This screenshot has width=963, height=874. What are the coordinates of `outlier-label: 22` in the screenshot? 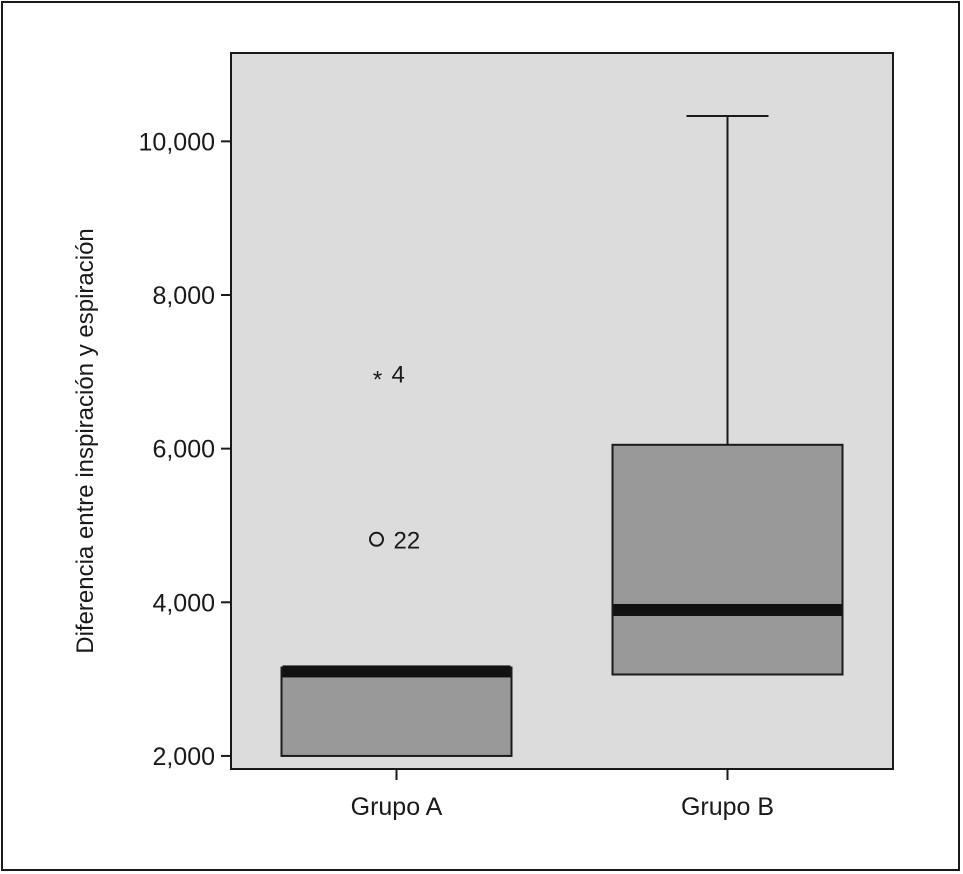 It's located at (407, 540).